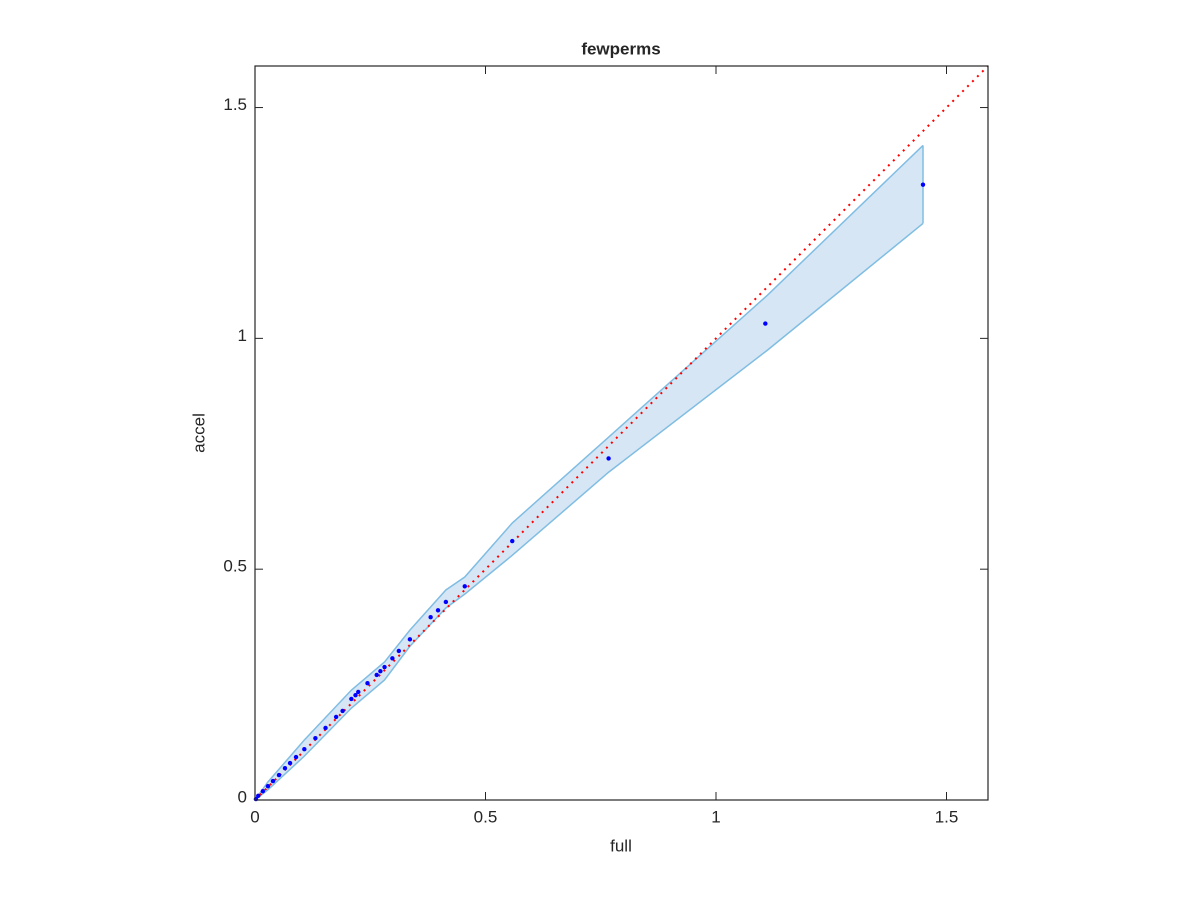  Describe the element at coordinates (254, 816) in the screenshot. I see `x-tick-label: 0` at that location.